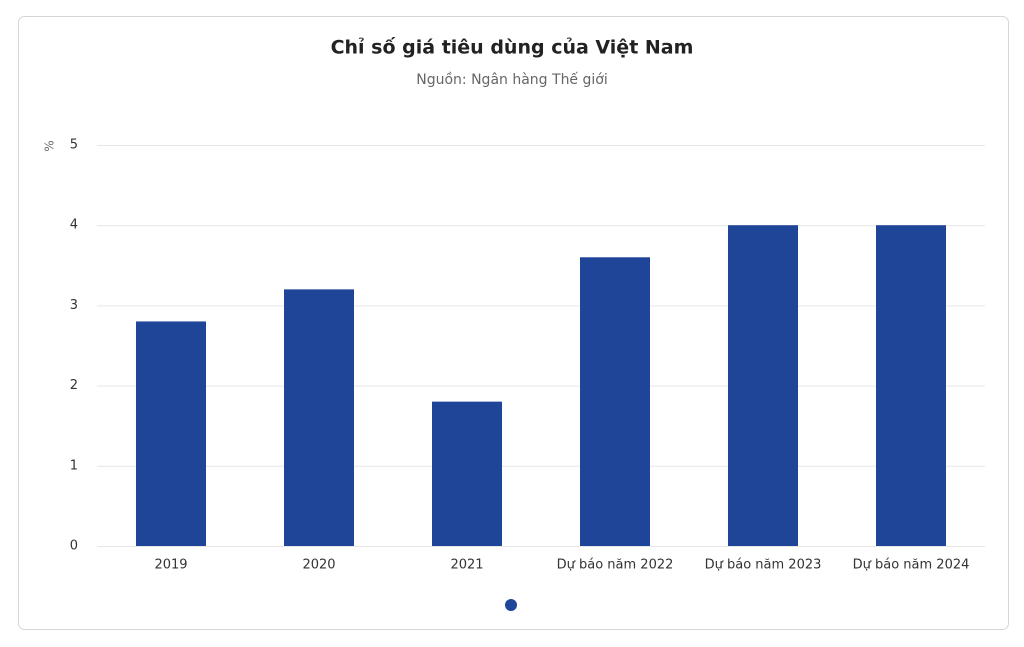 The image size is (1024, 647). I want to click on y-tick-label: 1, so click(74, 465).